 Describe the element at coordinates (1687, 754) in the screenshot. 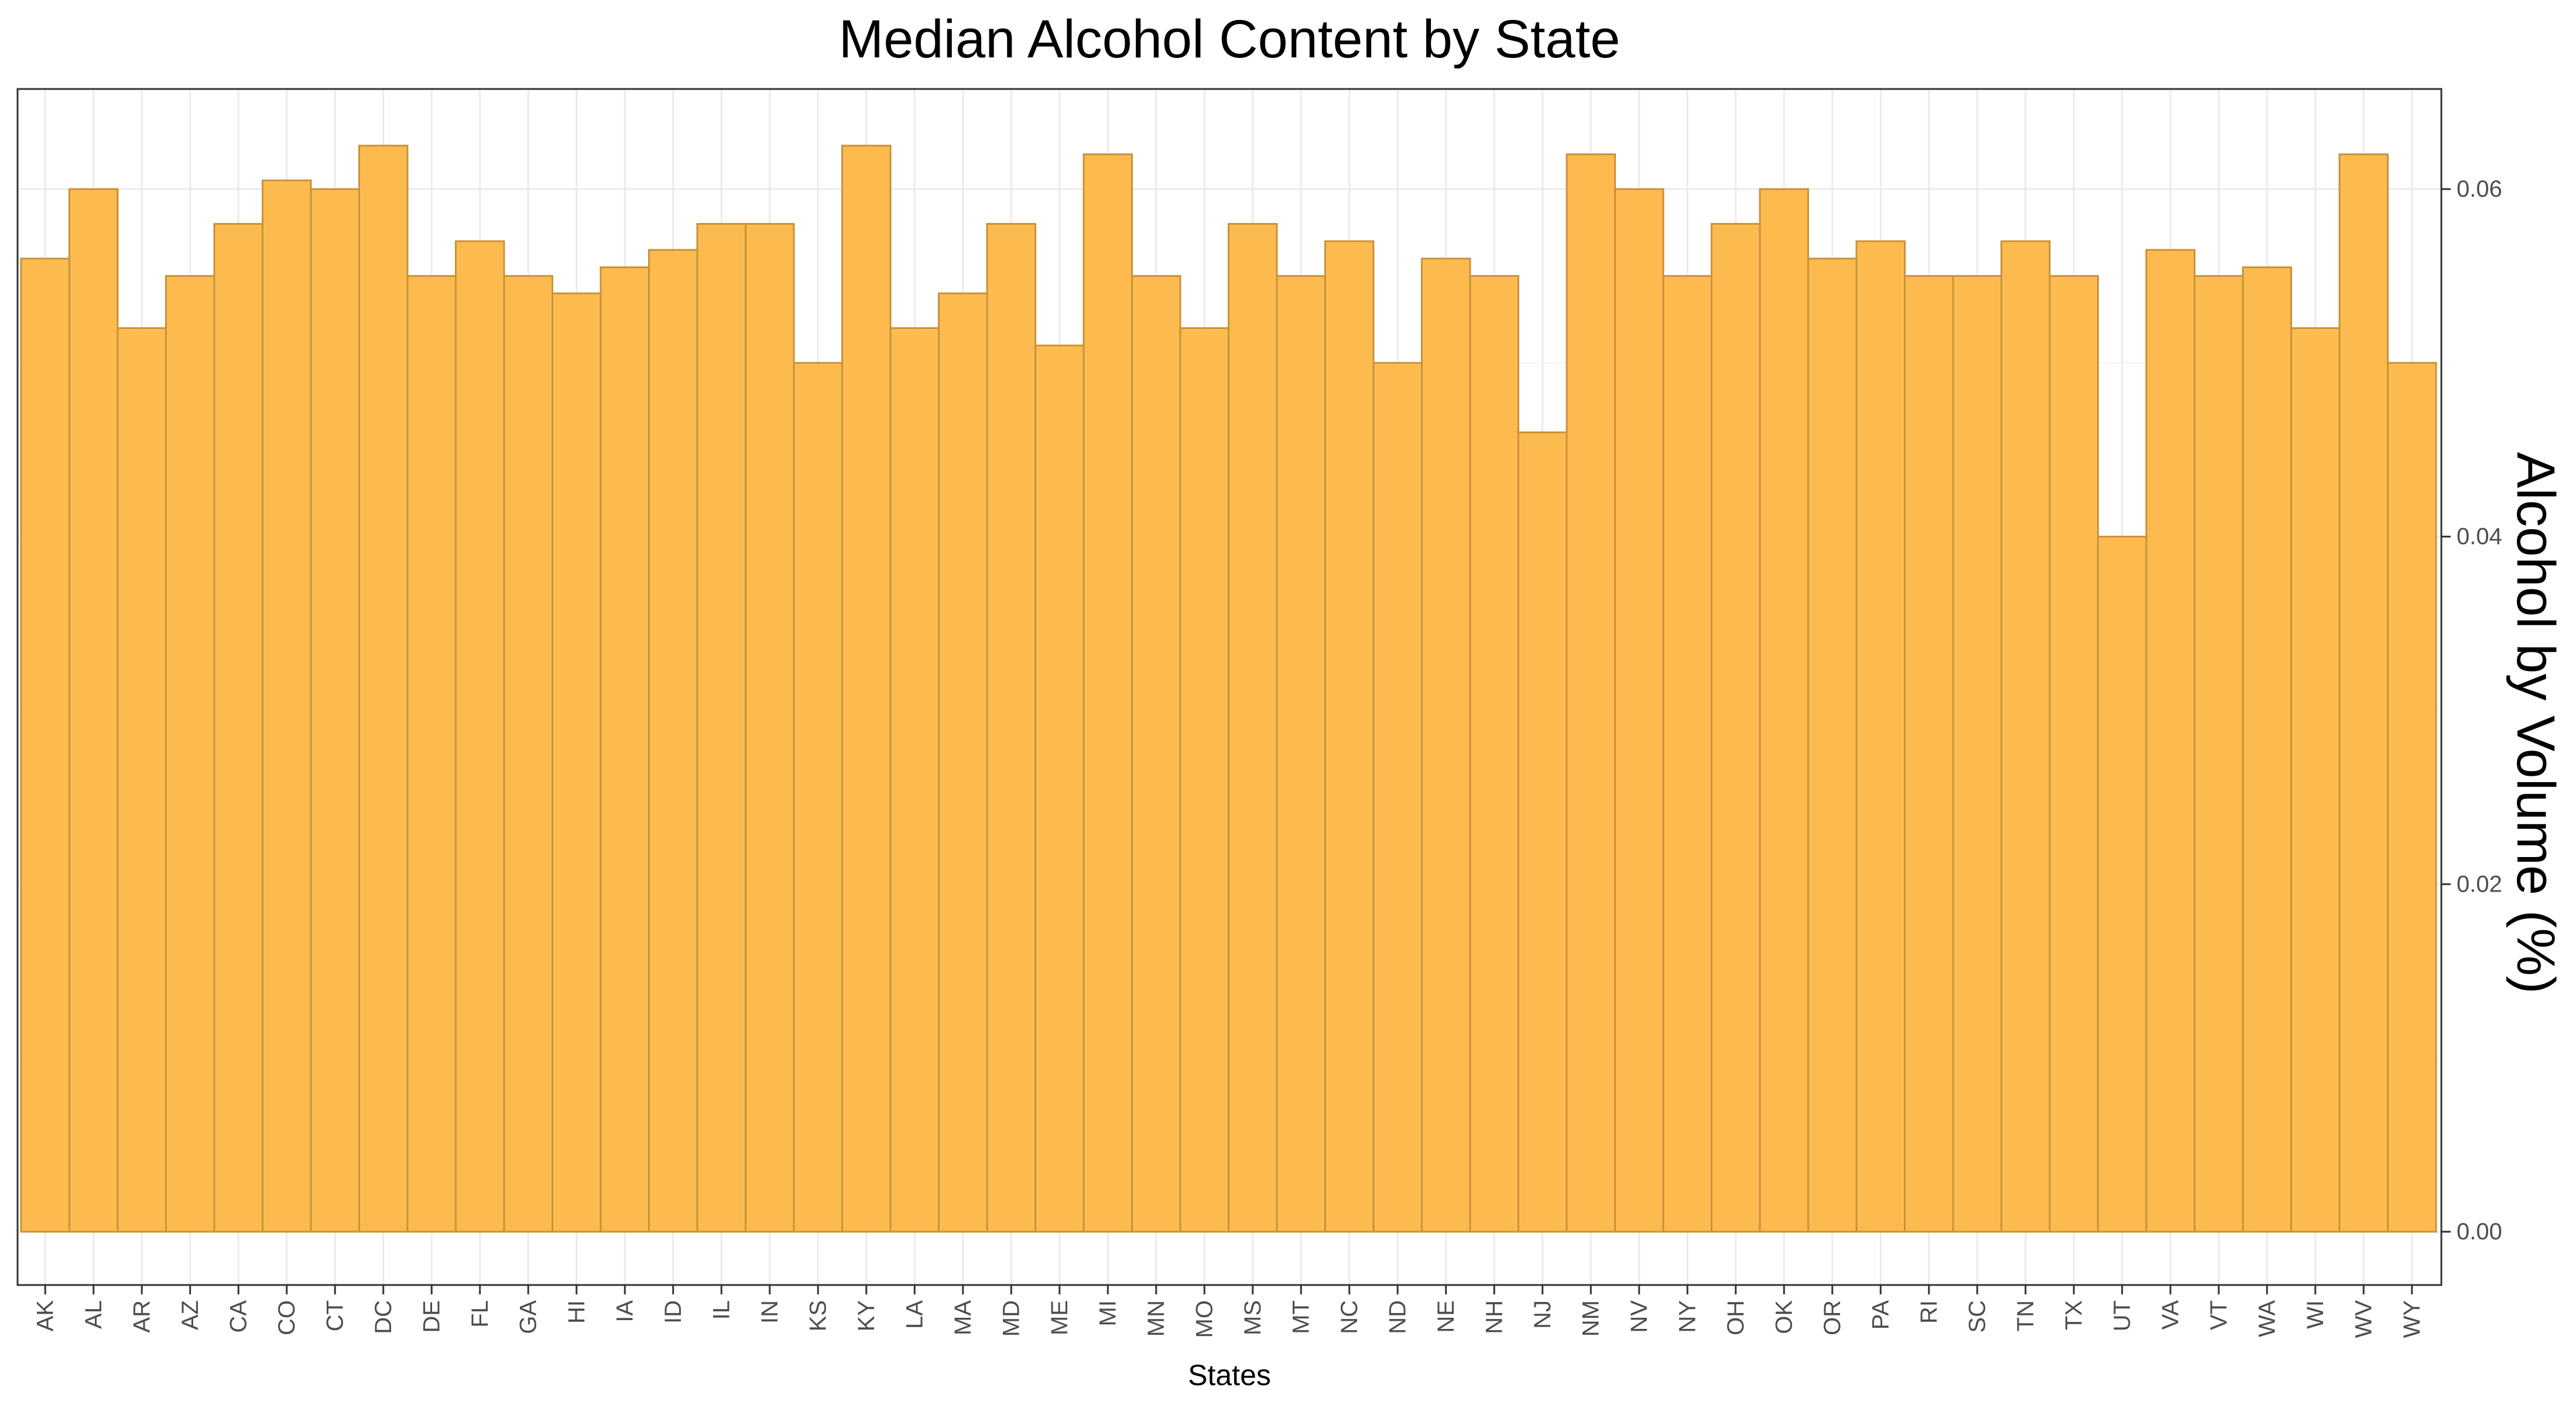

I see `bar-ny` at that location.